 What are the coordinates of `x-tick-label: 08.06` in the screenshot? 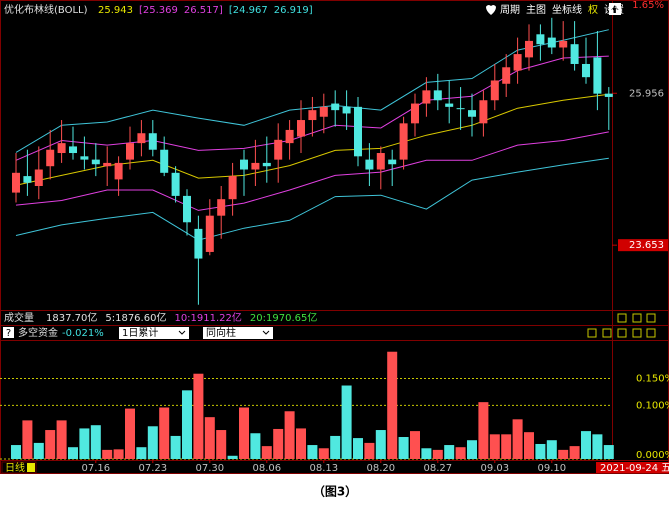 It's located at (266, 468).